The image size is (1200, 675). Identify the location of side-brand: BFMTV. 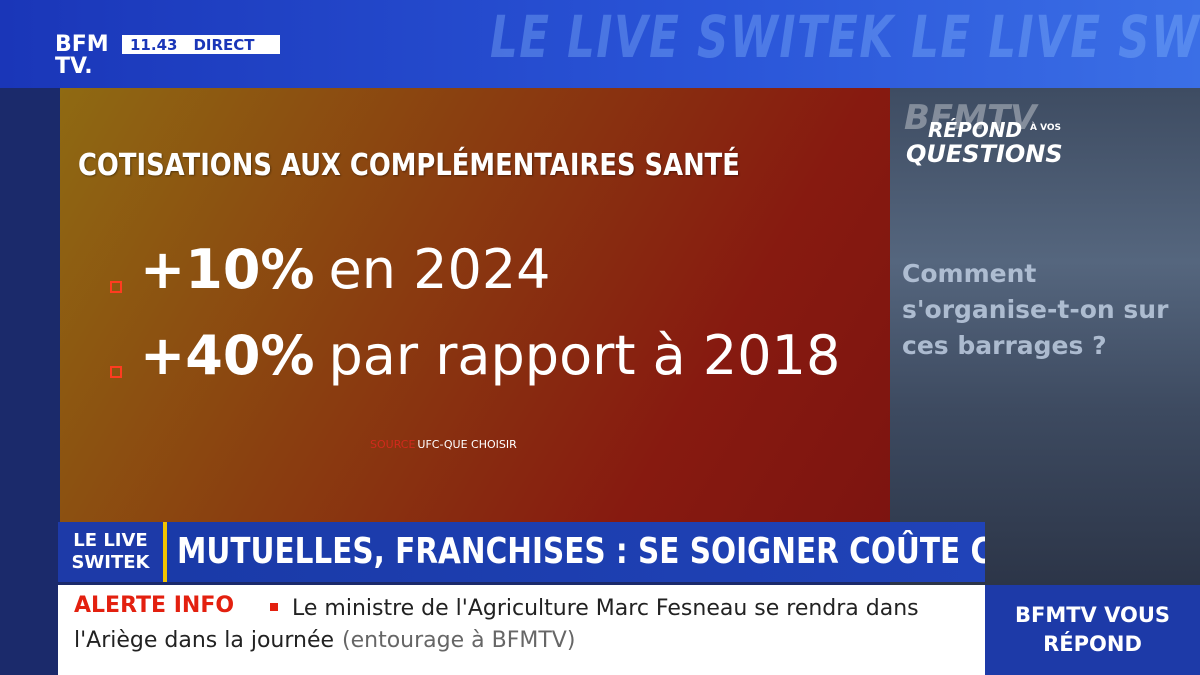
(970, 118).